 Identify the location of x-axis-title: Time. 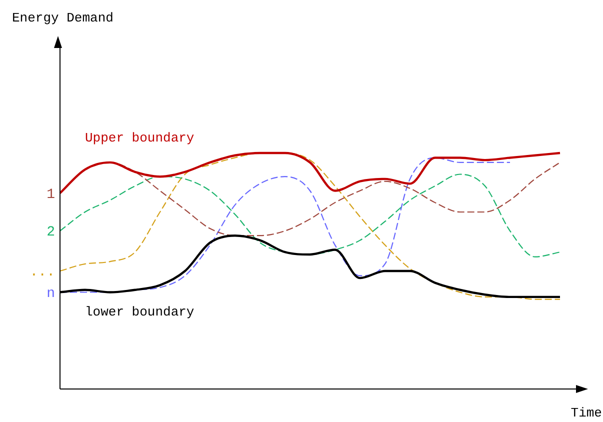
(586, 412).